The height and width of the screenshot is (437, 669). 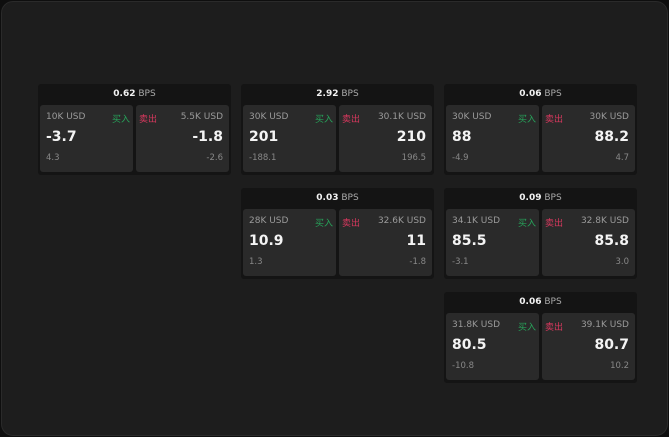 I want to click on spread-value: 2.92, so click(x=327, y=94).